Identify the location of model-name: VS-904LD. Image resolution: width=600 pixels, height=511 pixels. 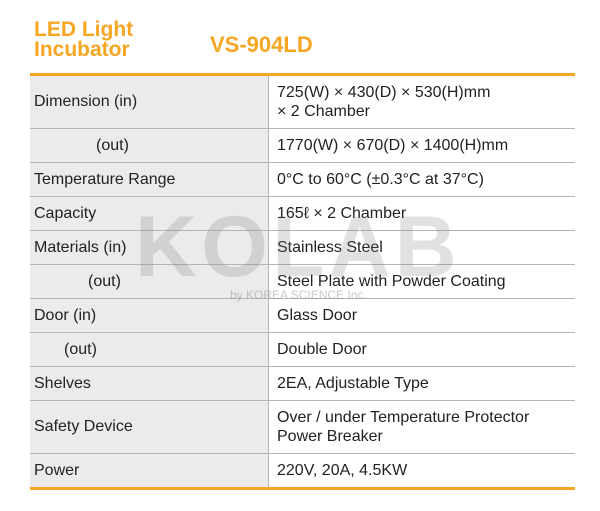
(261, 44).